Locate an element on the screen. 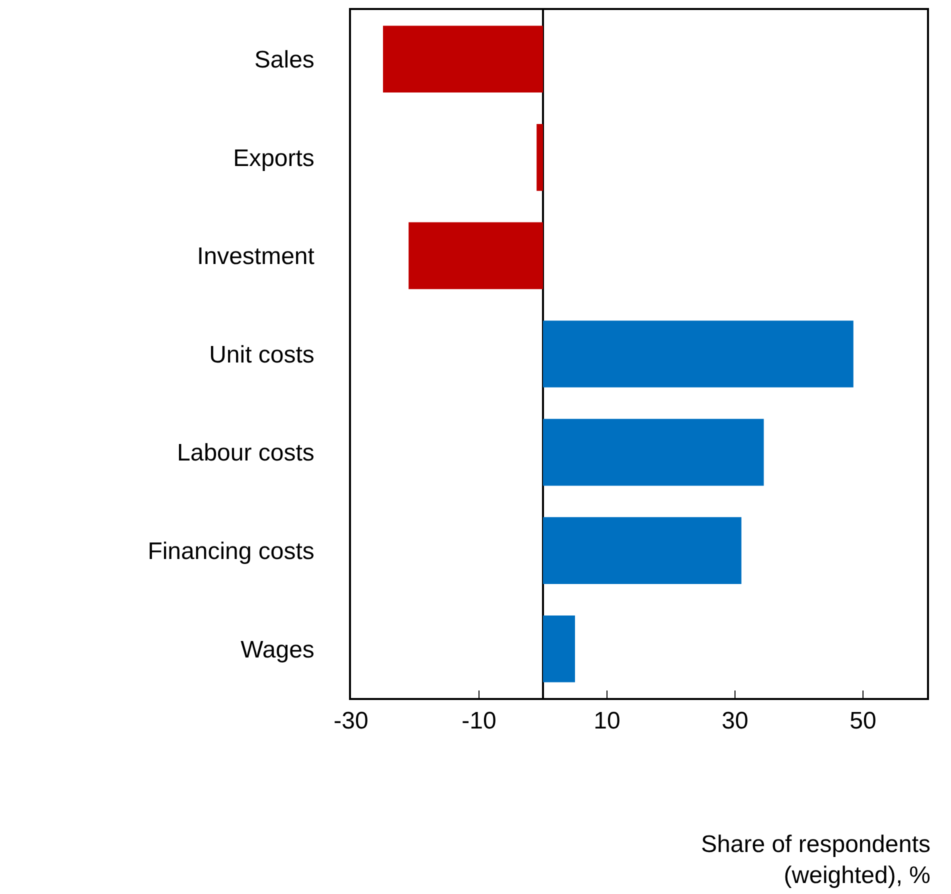 The image size is (951, 894). y-tick-label: Labour costs is located at coordinates (245, 453).